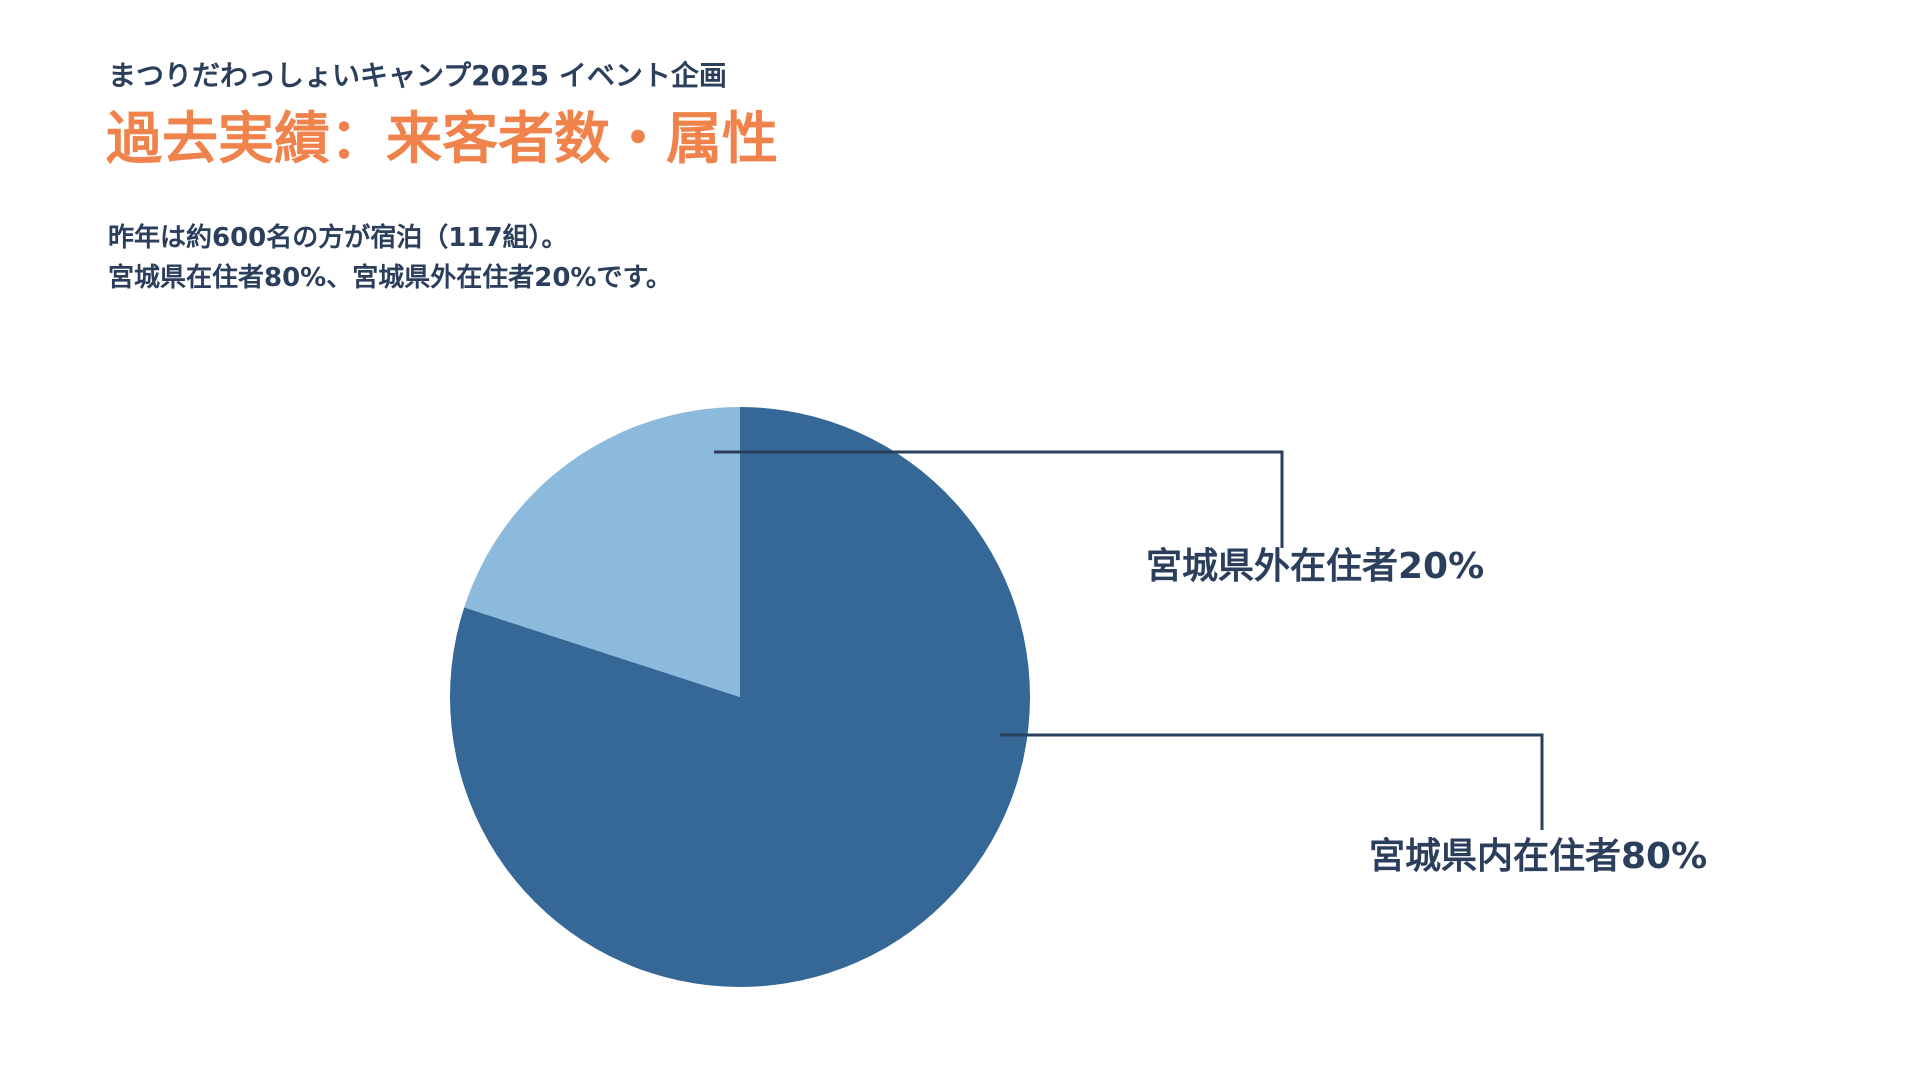  What do you see at coordinates (338, 238) in the screenshot?
I see `description-line-1: 昨年は約600名の方が宿泊（117組）。` at bounding box center [338, 238].